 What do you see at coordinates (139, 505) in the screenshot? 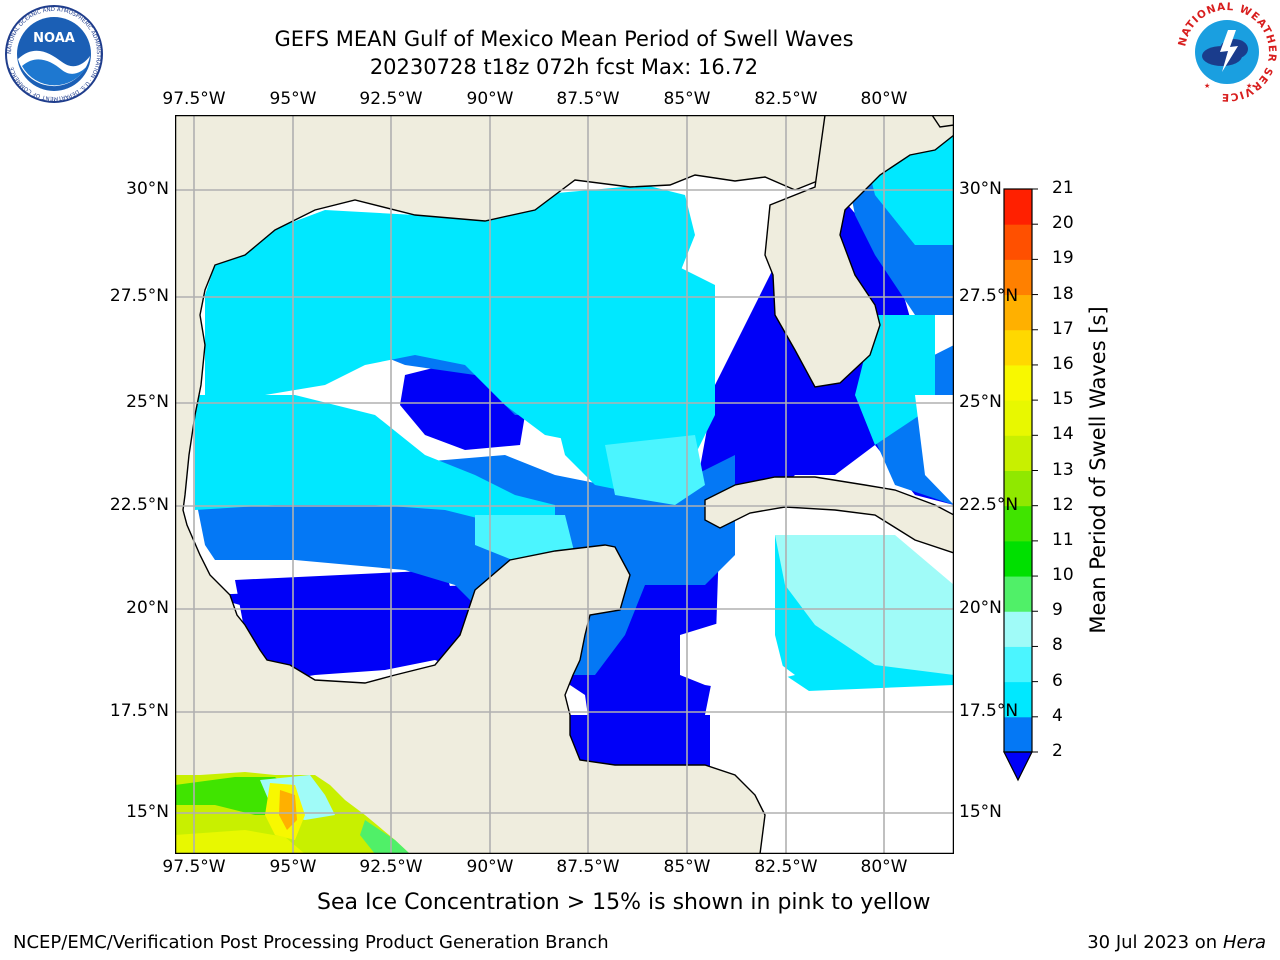
I see `lat-label-left: 22.5°N` at bounding box center [139, 505].